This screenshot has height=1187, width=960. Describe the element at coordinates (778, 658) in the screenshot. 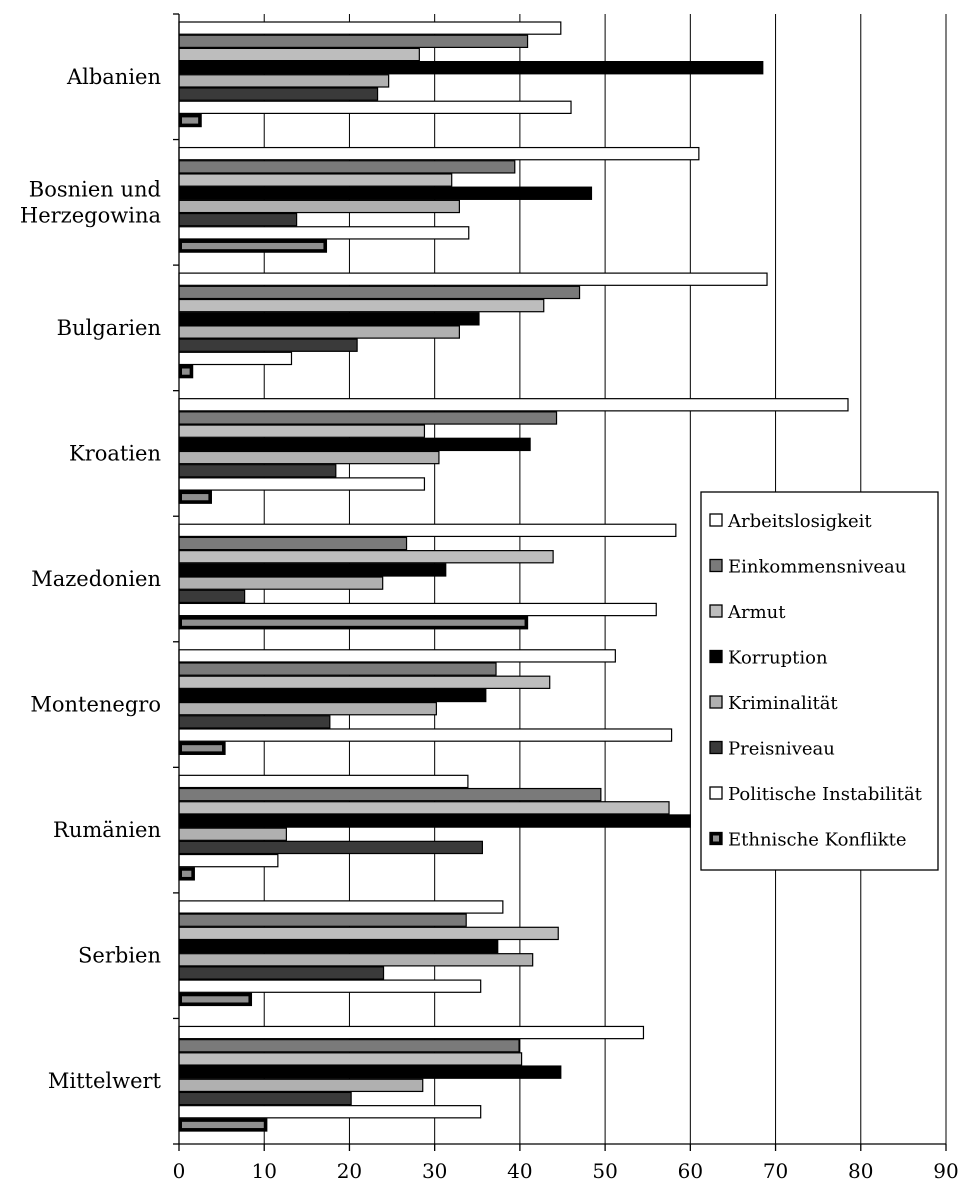

I see `legend-label: Korruption` at that location.